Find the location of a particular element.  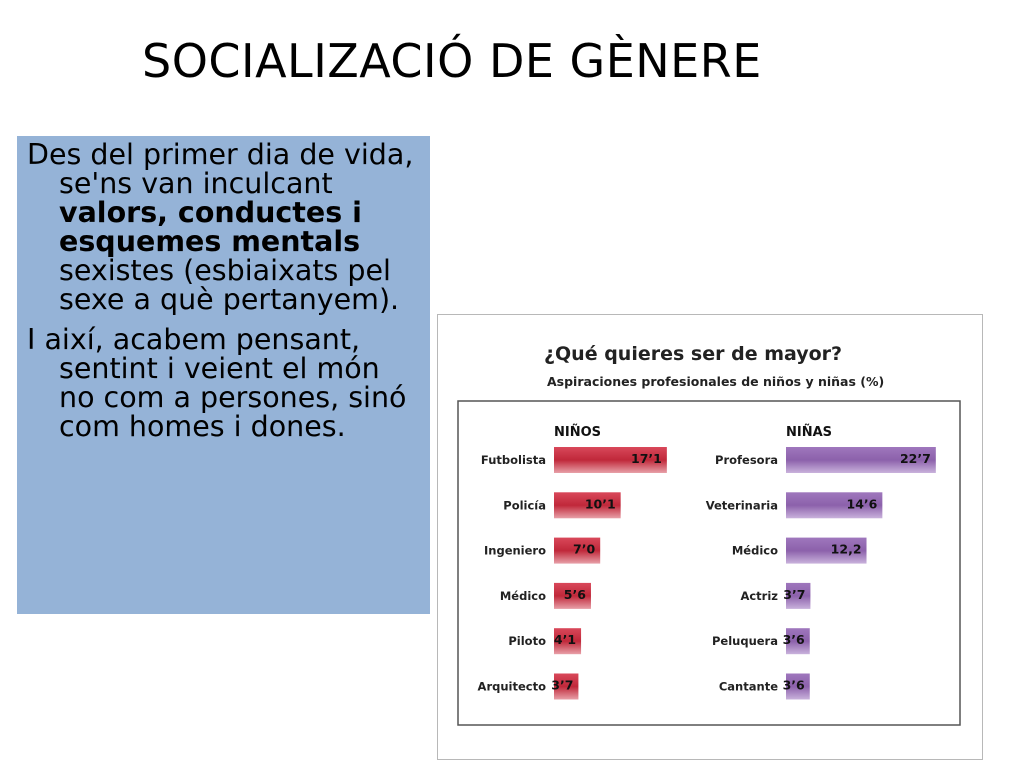

chart-title: ¿Qué quieres ser de mayor? is located at coordinates (693, 354).